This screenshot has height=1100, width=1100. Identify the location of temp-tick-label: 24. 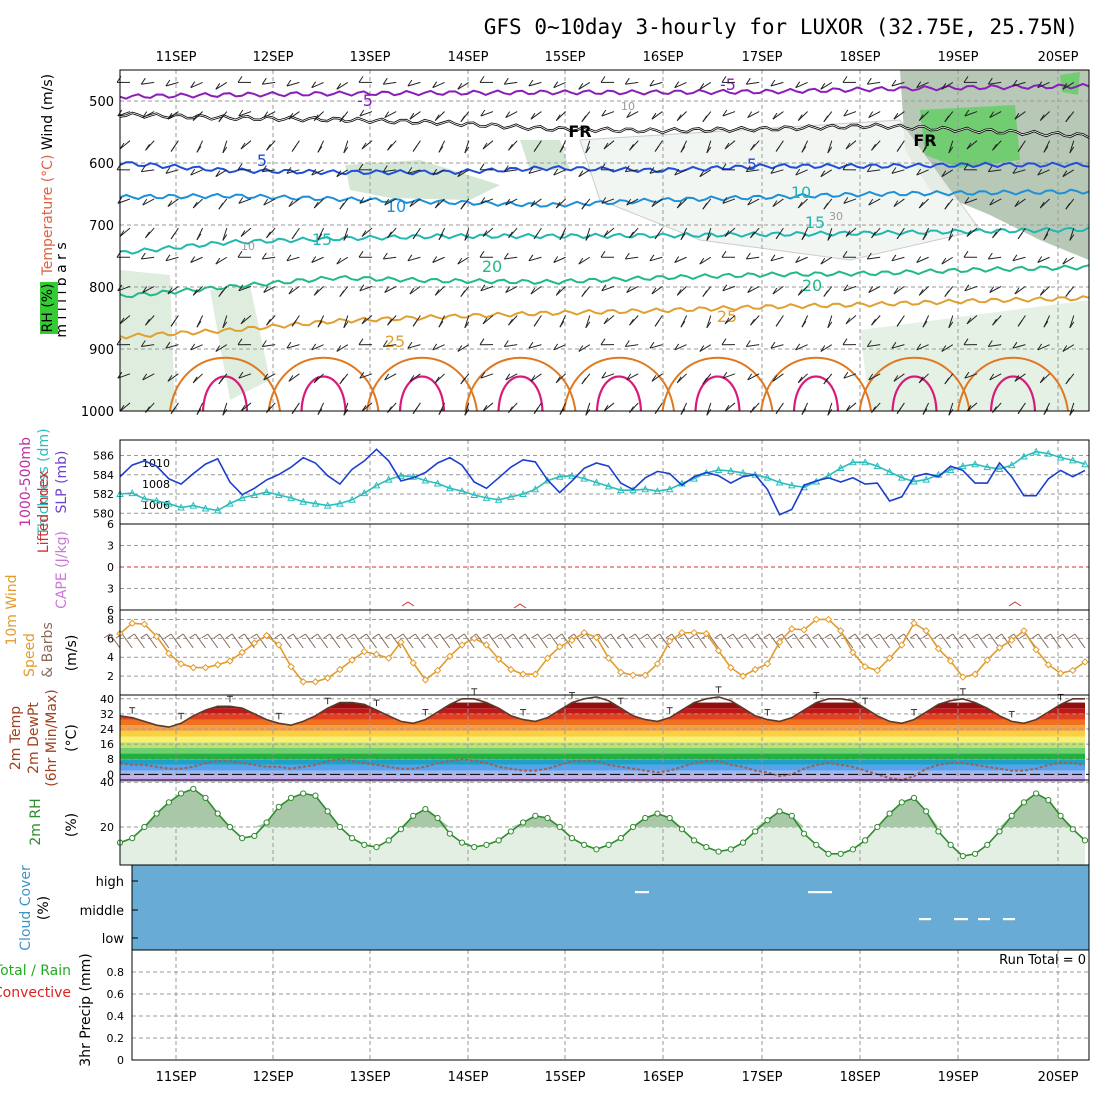
(107, 729).